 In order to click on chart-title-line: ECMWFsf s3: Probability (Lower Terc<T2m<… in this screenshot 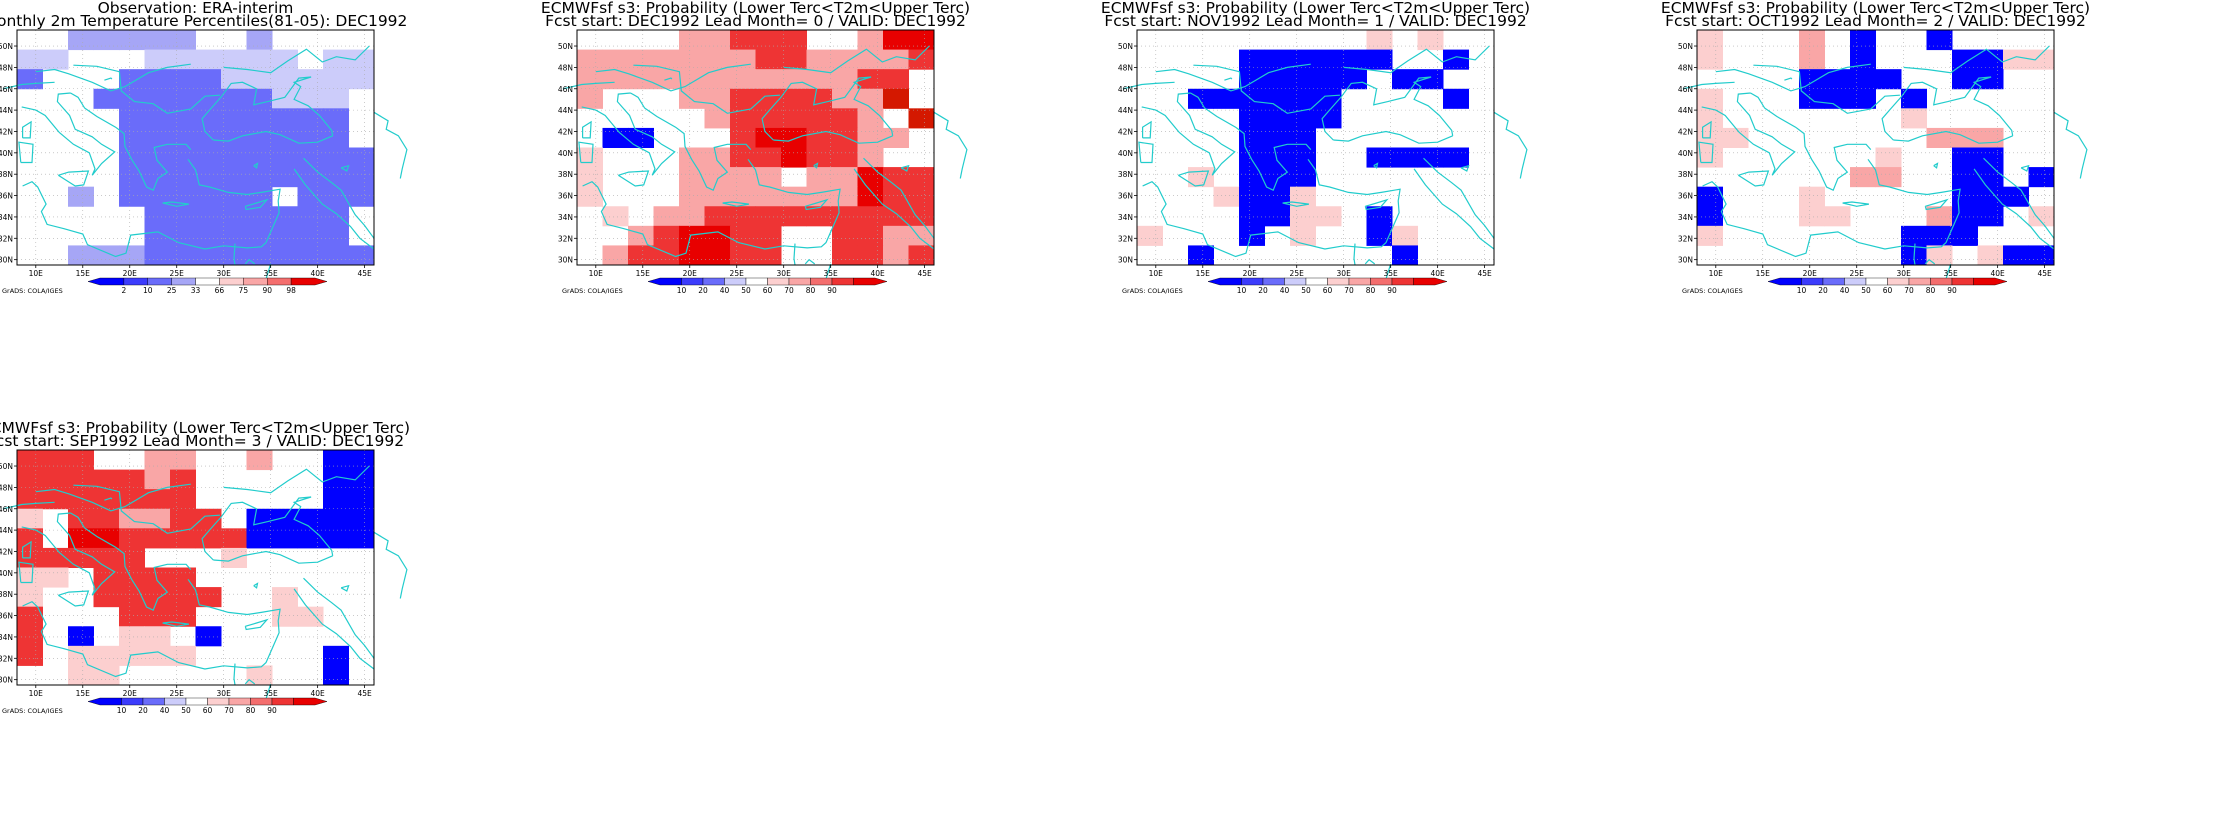, I will do `click(205, 428)`.